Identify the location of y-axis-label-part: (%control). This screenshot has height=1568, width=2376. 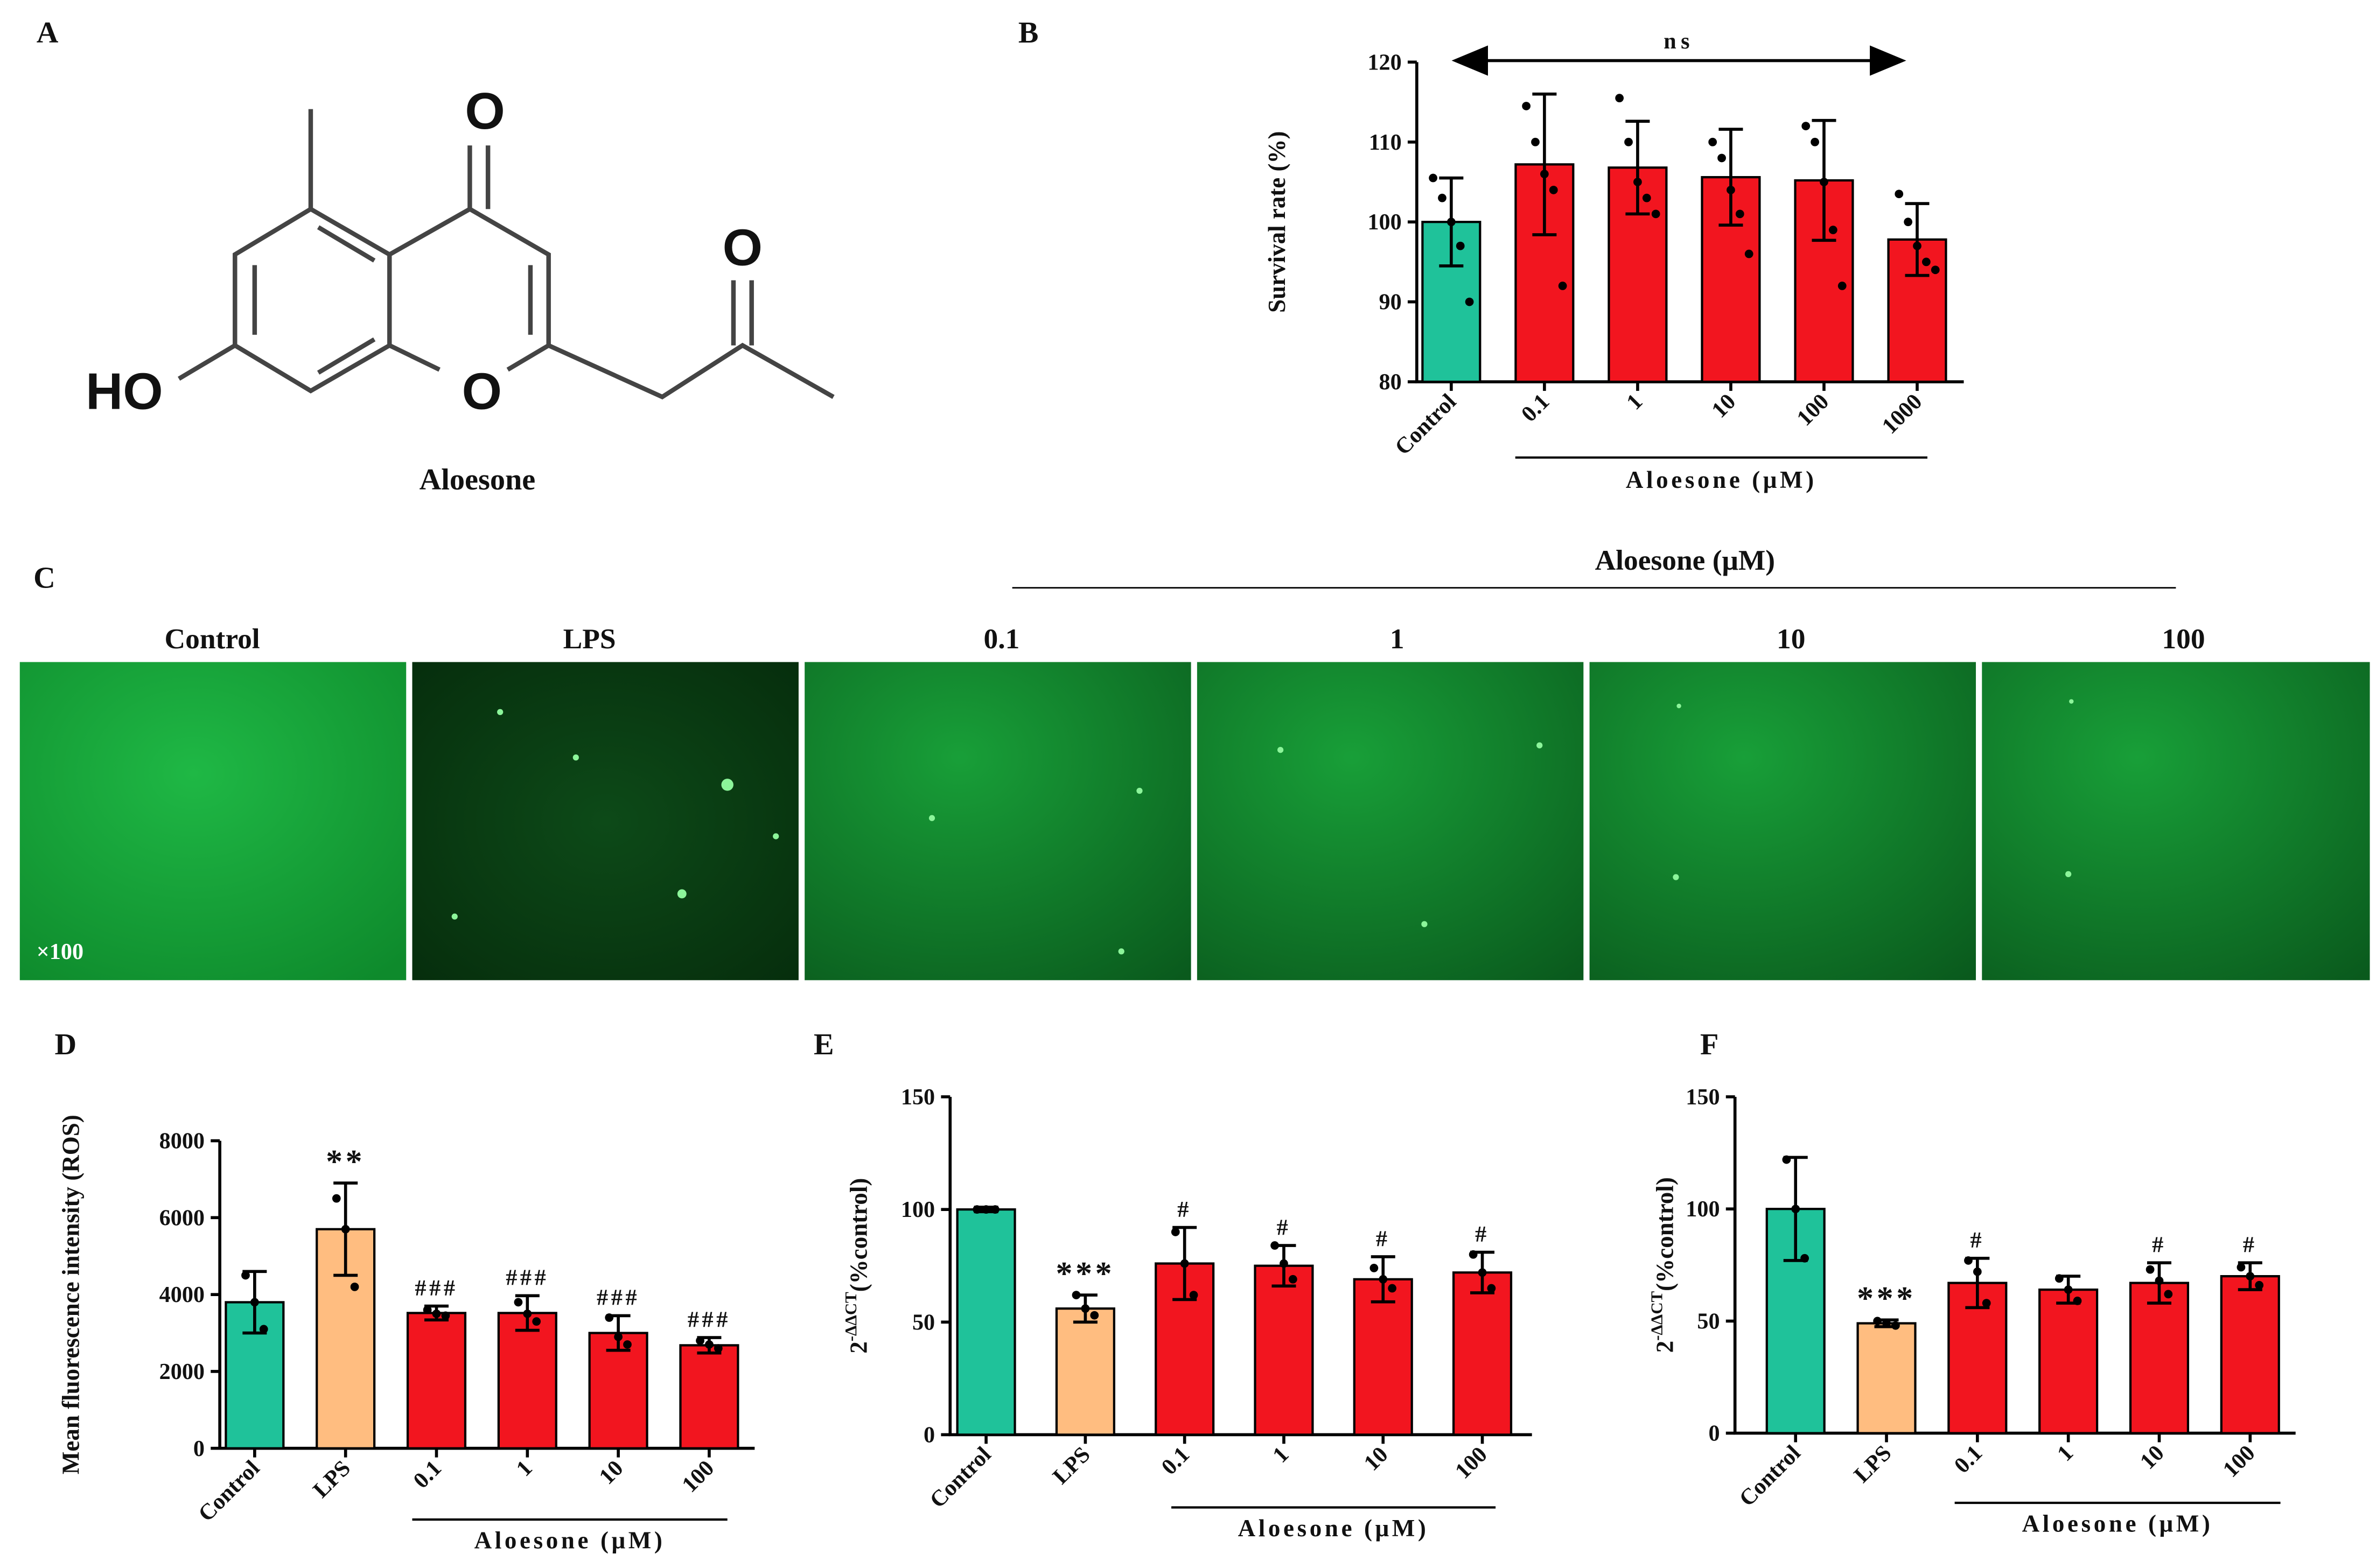
(859, 1235).